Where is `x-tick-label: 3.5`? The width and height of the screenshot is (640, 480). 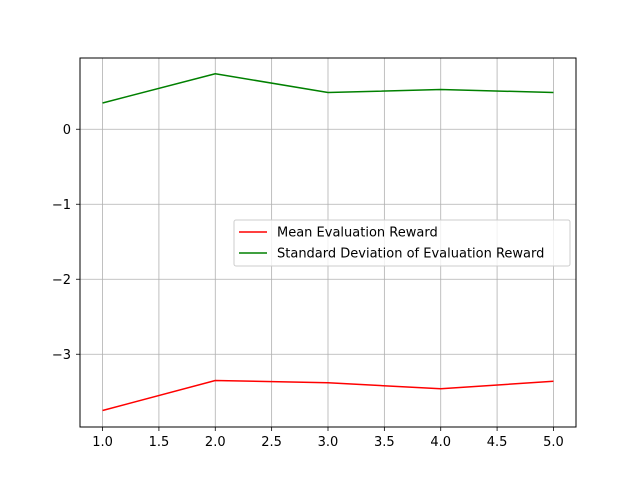
x-tick-label: 3.5 is located at coordinates (384, 442).